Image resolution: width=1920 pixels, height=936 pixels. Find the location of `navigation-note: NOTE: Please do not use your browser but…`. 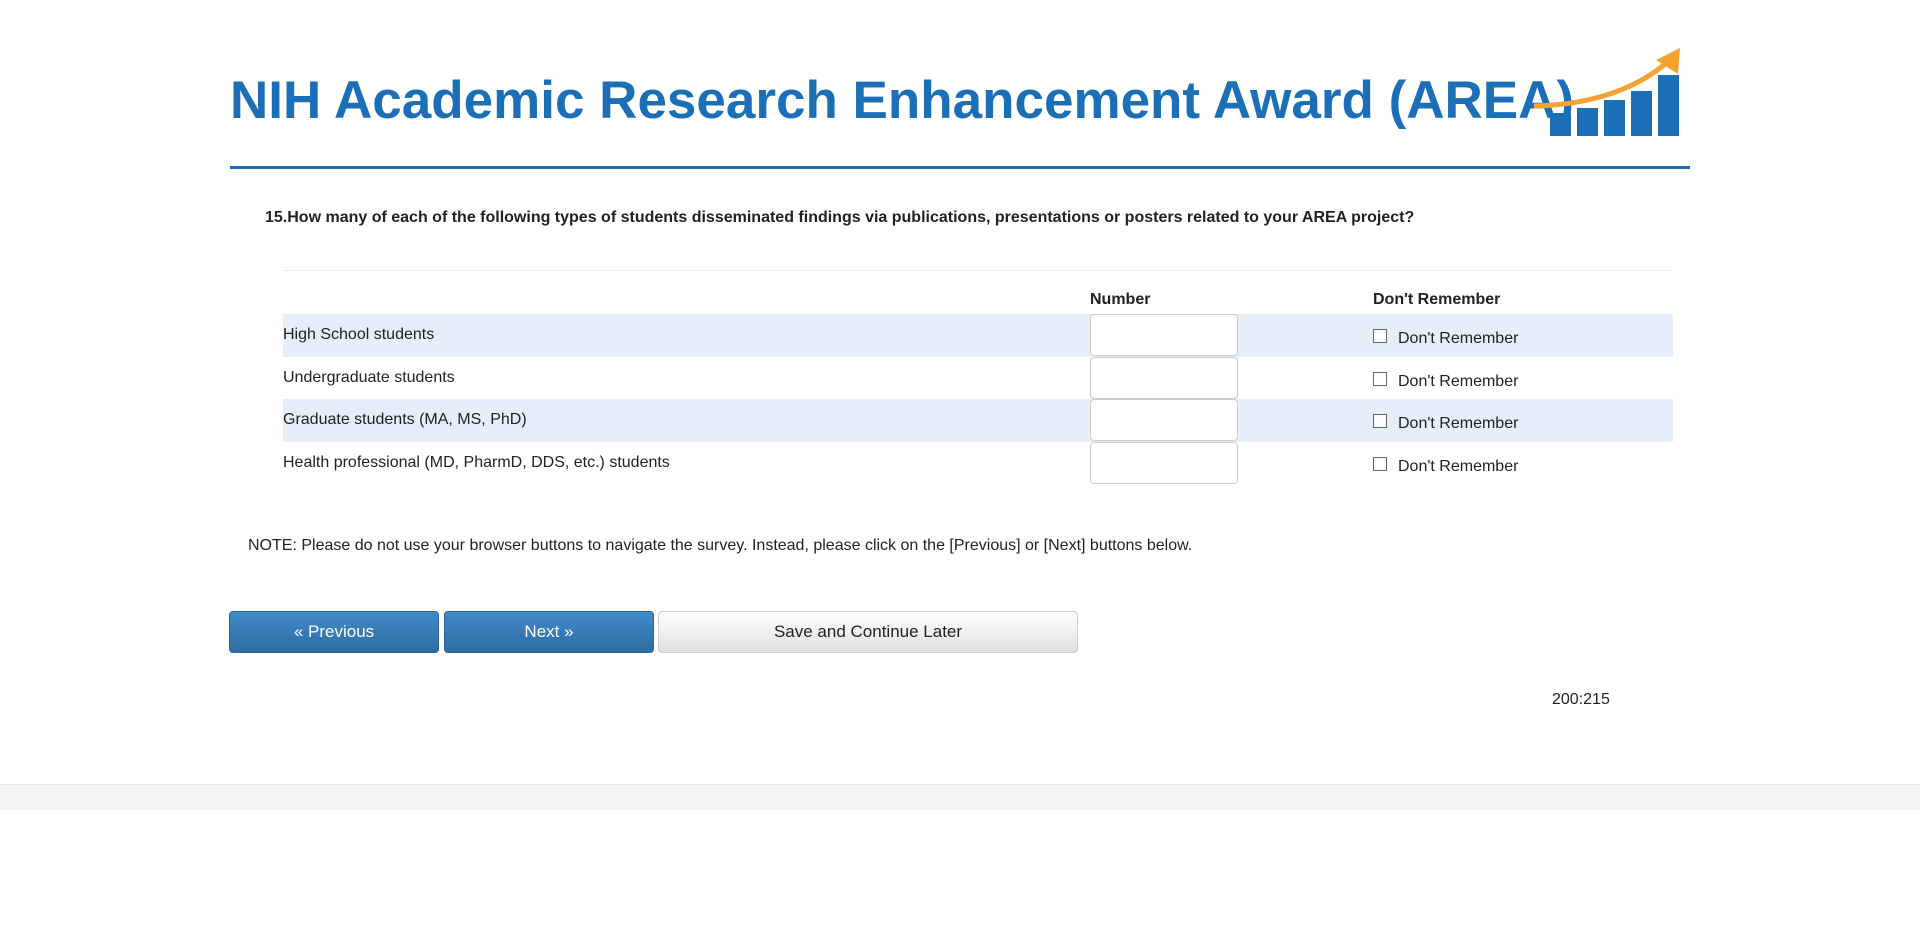

navigation-note: NOTE: Please do not use your browser but… is located at coordinates (720, 545).